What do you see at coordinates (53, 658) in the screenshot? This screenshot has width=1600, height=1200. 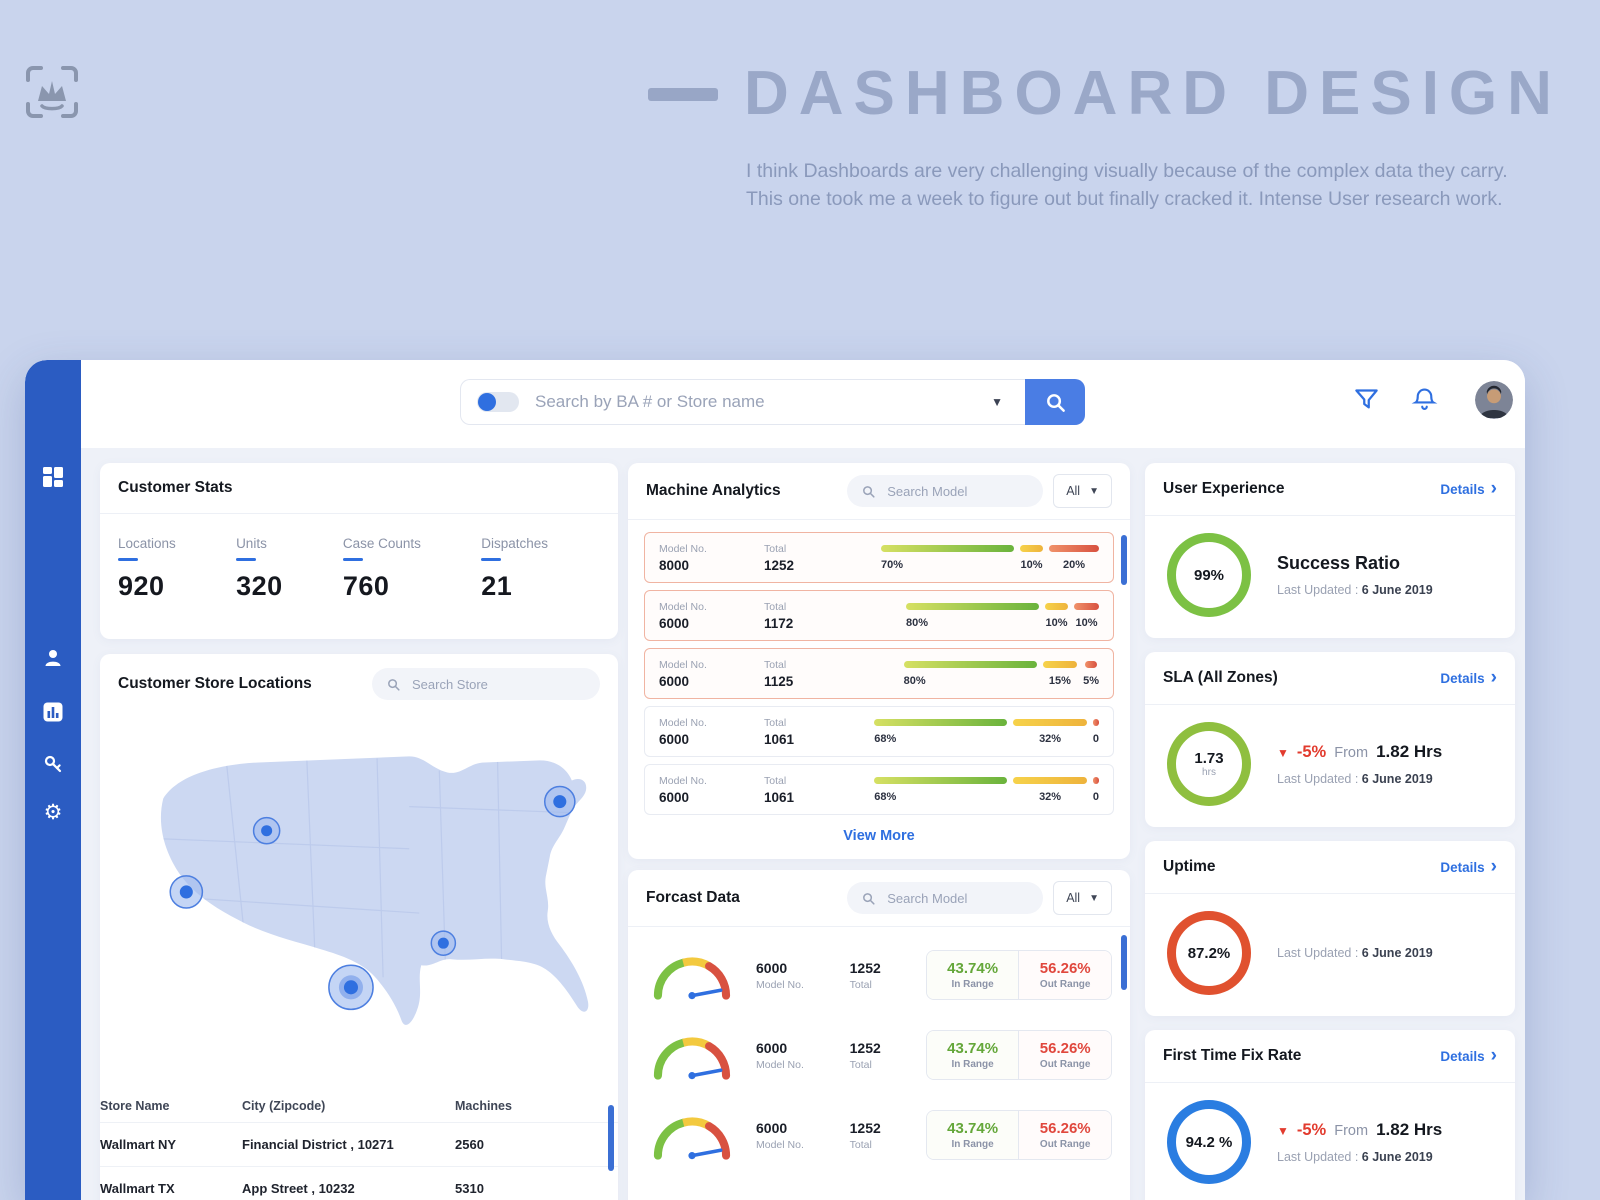 I see `users-icon` at bounding box center [53, 658].